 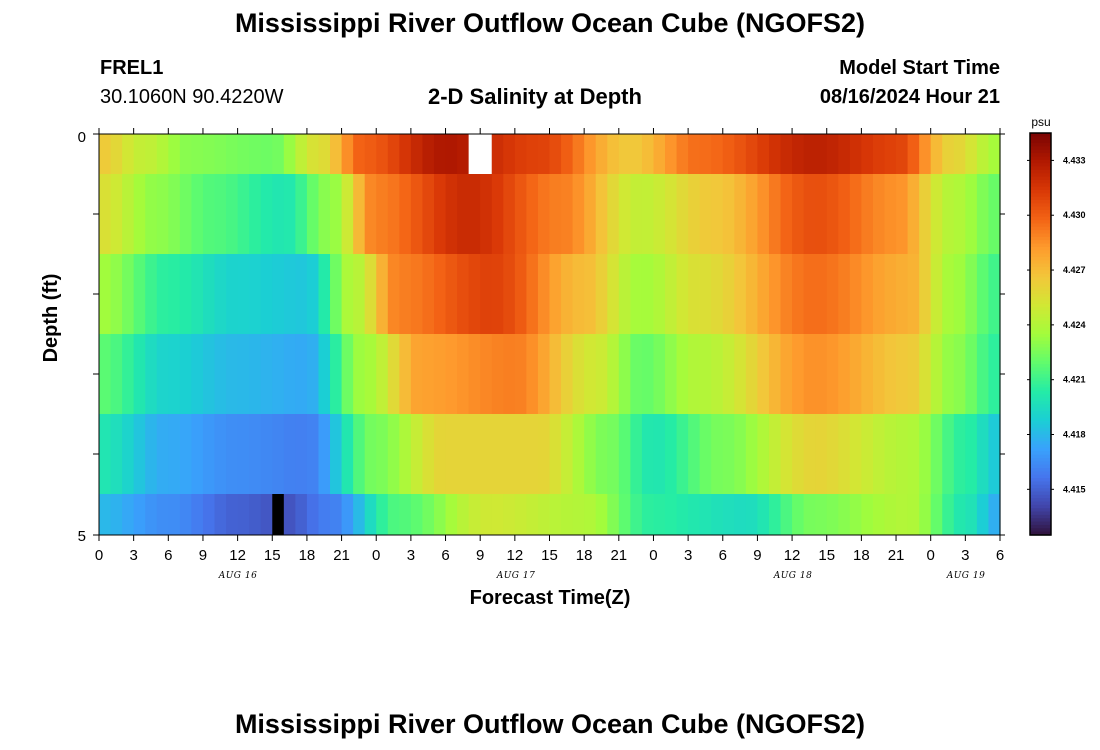 What do you see at coordinates (757, 555) in the screenshot?
I see `x-tick-label: 9` at bounding box center [757, 555].